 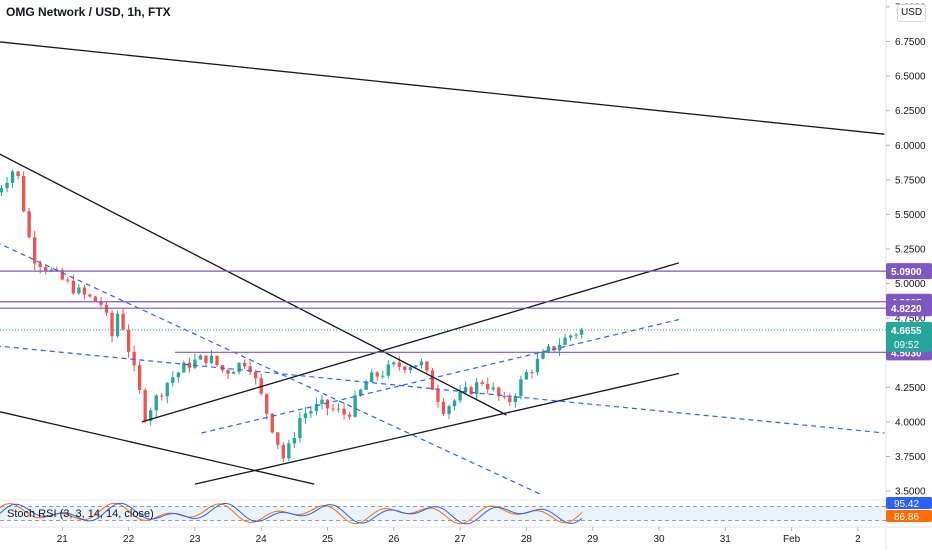 I want to click on x-tick-label: 30, so click(x=659, y=539).